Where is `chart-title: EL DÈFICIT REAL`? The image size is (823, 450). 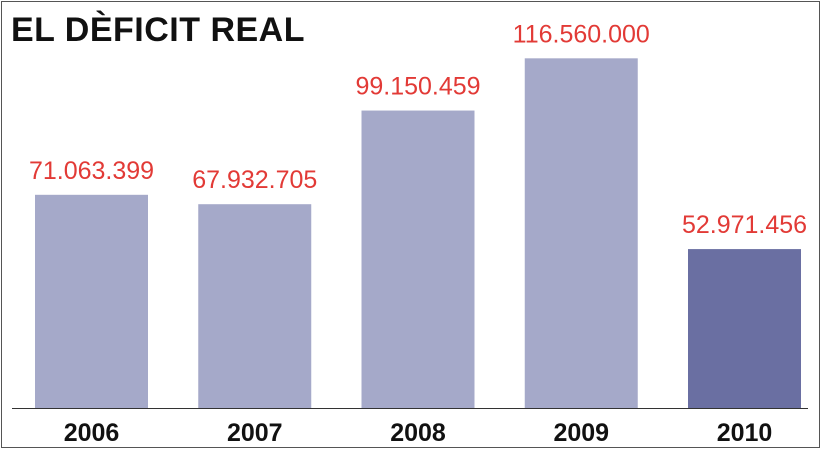 chart-title: EL DÈFICIT REAL is located at coordinates (158, 30).